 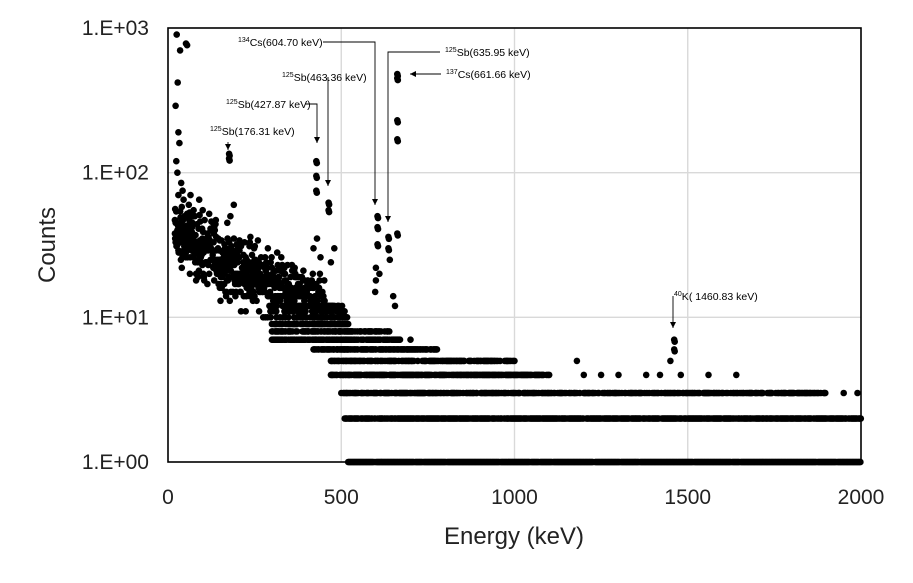 I want to click on peak-annotation-label: 125Sb(427.87 keV), so click(x=268, y=105).